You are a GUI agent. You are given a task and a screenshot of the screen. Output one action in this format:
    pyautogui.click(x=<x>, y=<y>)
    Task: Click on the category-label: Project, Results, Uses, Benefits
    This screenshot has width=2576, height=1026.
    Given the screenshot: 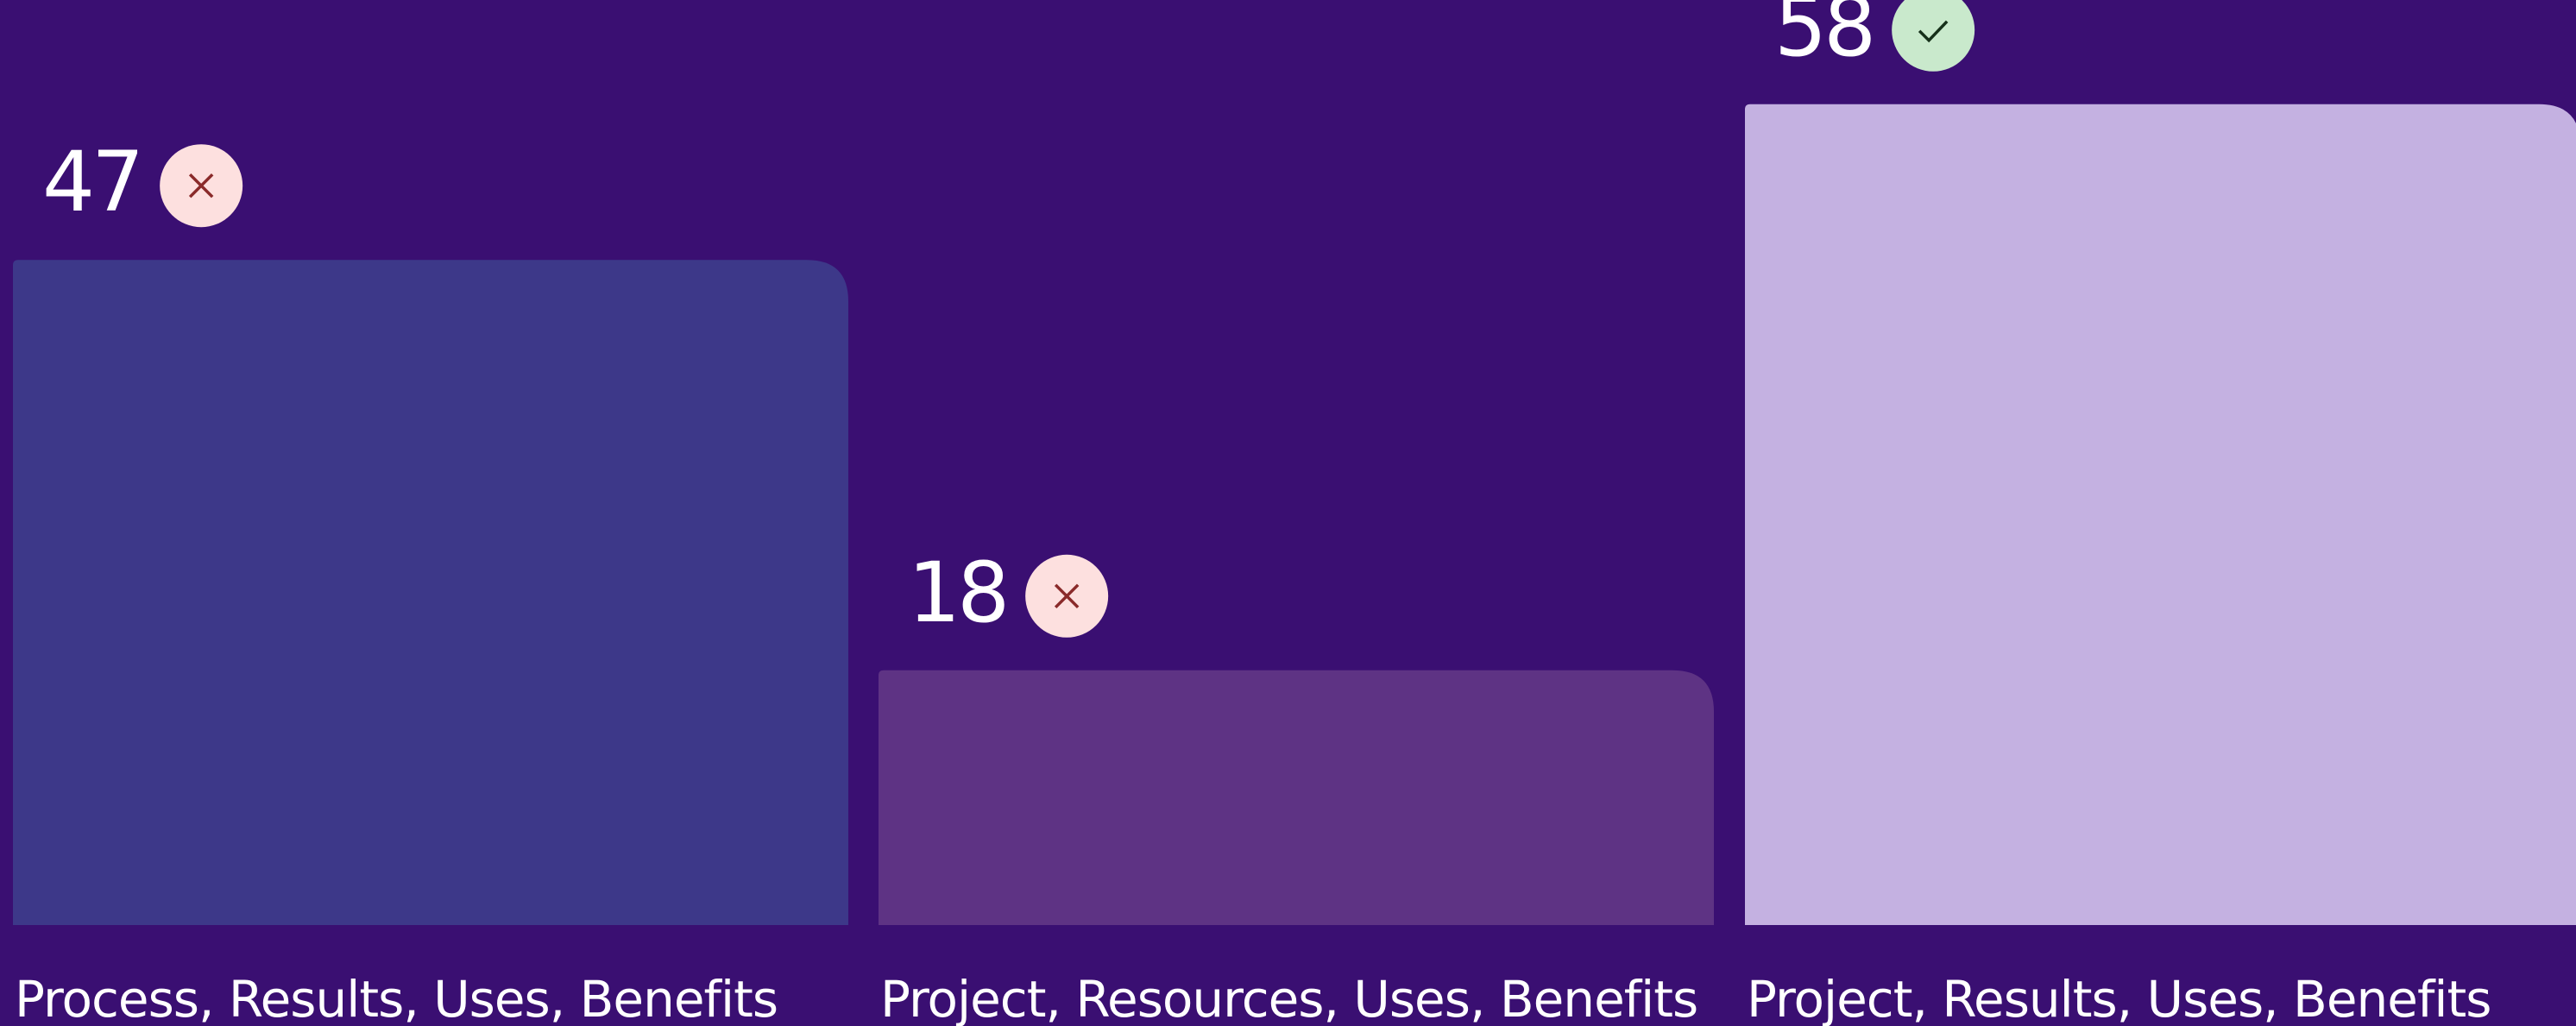 What is the action you would take?
    pyautogui.click(x=2119, y=998)
    